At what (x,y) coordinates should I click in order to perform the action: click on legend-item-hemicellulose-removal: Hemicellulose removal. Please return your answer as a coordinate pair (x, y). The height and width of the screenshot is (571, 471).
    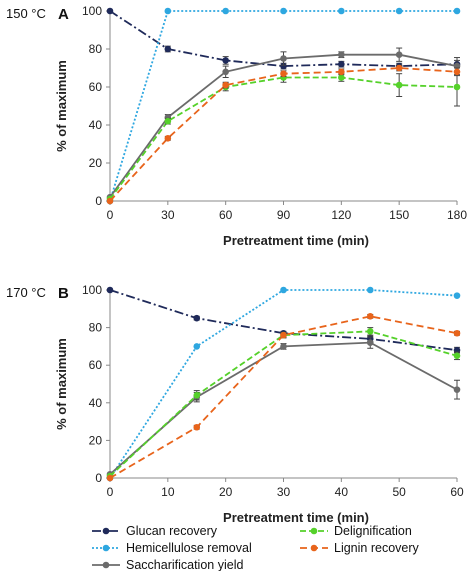
    Looking at the image, I should click on (172, 548).